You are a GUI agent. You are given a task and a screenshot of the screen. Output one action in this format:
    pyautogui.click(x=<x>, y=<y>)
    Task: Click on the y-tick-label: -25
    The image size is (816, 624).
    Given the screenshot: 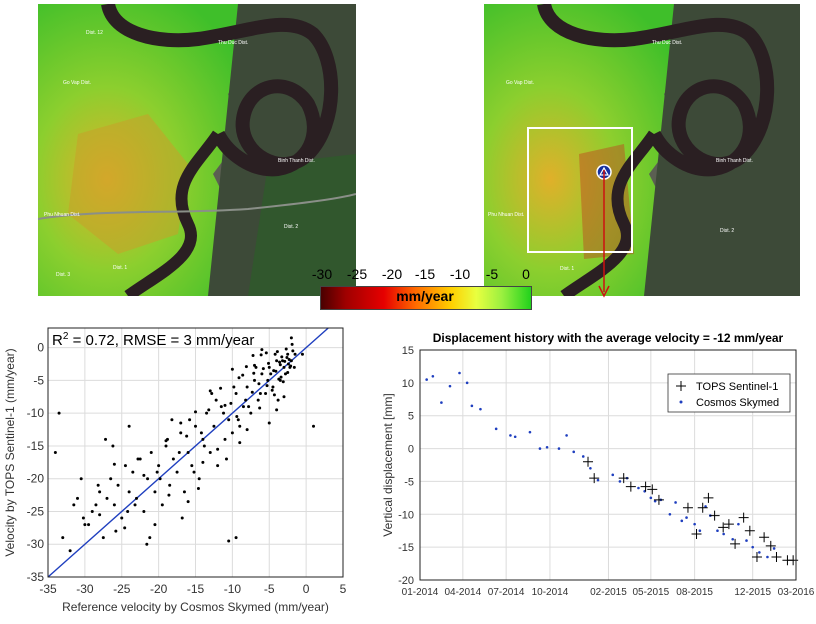 What is the action you would take?
    pyautogui.click(x=36, y=511)
    